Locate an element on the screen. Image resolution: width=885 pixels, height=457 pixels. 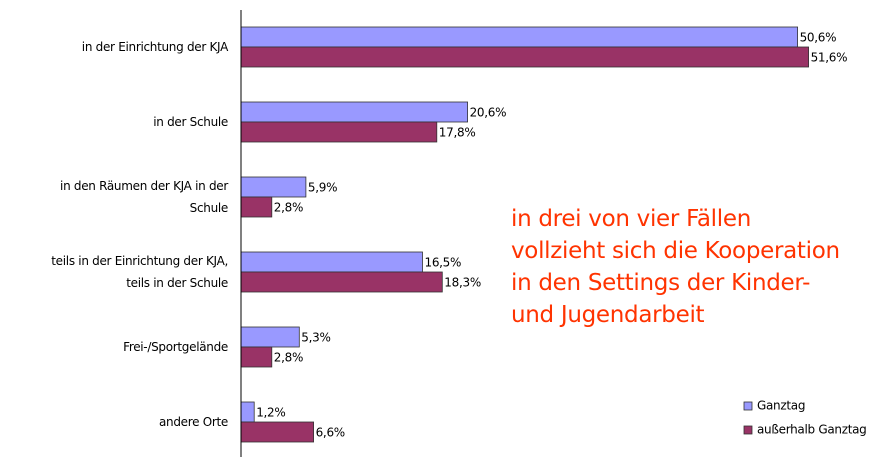
value-label: 5,3% is located at coordinates (315, 338).